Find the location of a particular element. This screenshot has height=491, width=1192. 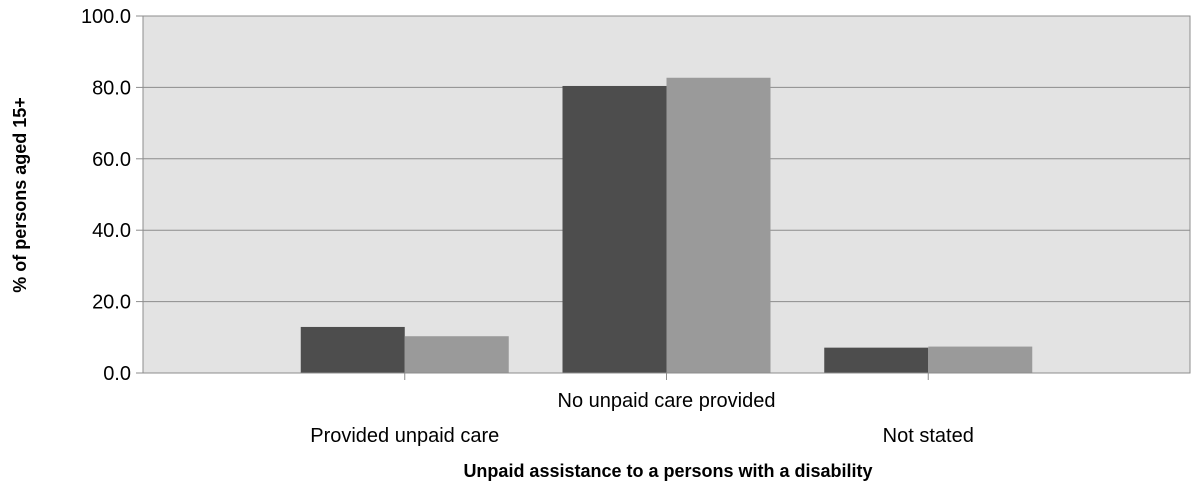

y-tick-label: 20.0 is located at coordinates (111, 303).